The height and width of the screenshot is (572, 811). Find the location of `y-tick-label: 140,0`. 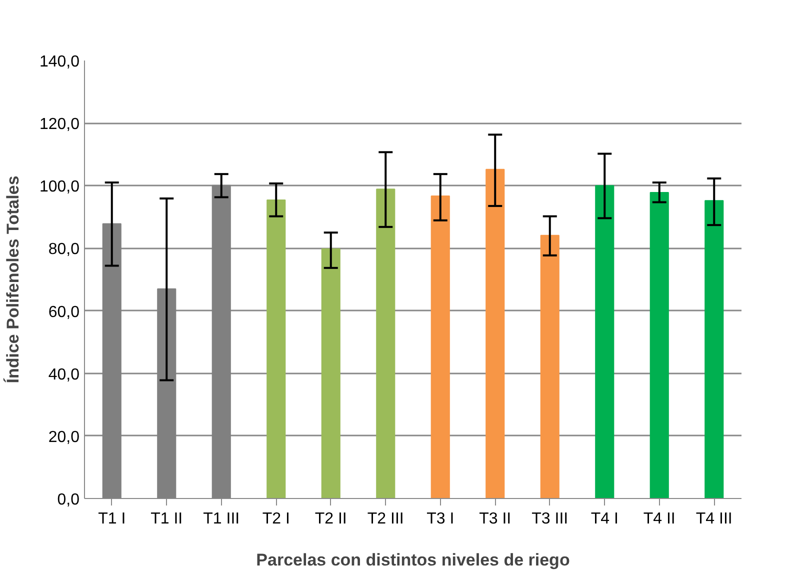

y-tick-label: 140,0 is located at coordinates (59, 62).